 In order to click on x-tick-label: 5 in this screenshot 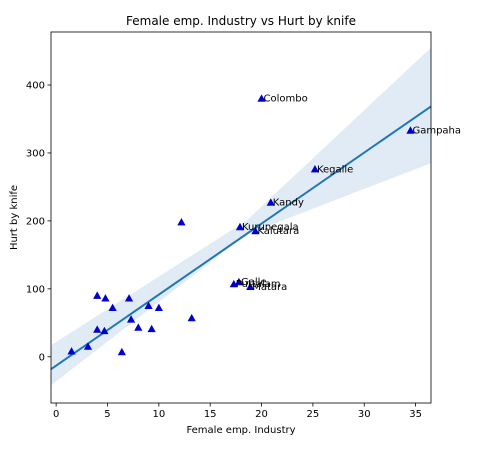, I will do `click(107, 414)`.